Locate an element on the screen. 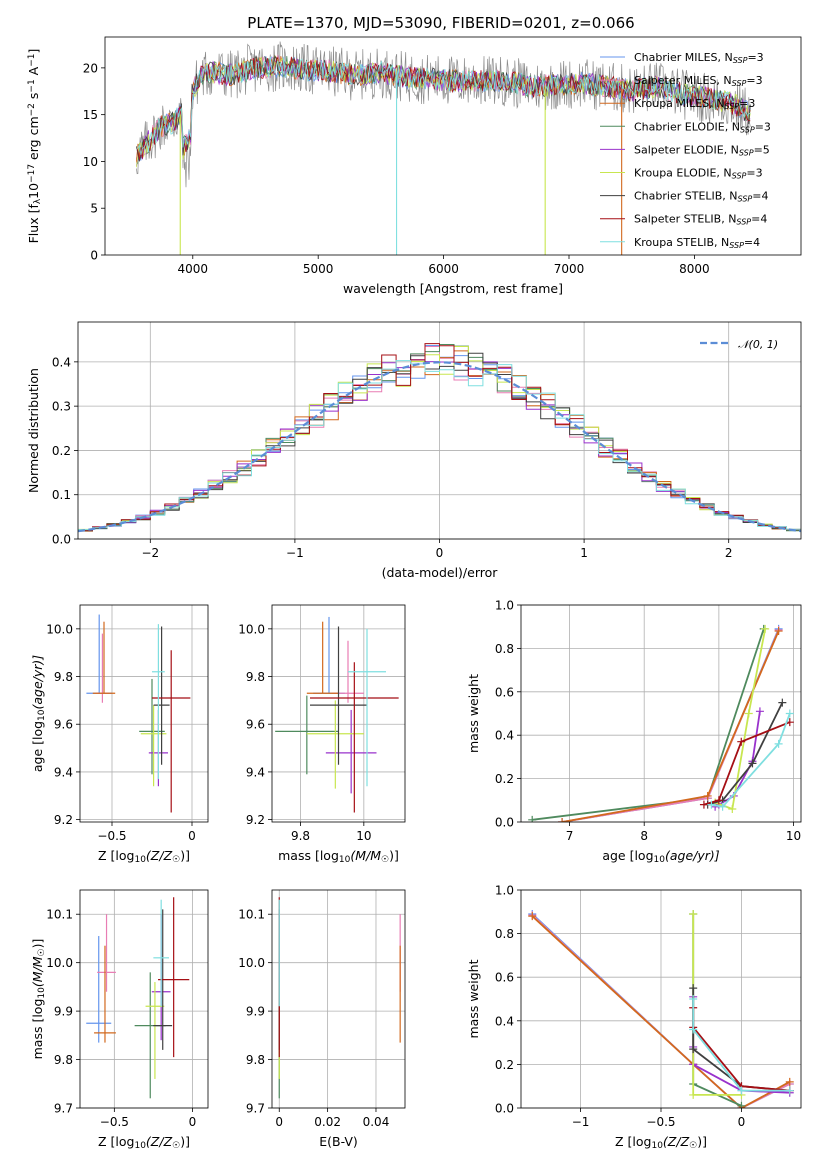 This screenshot has height=1170, width=819. x-tick-label: 7 is located at coordinates (570, 836).